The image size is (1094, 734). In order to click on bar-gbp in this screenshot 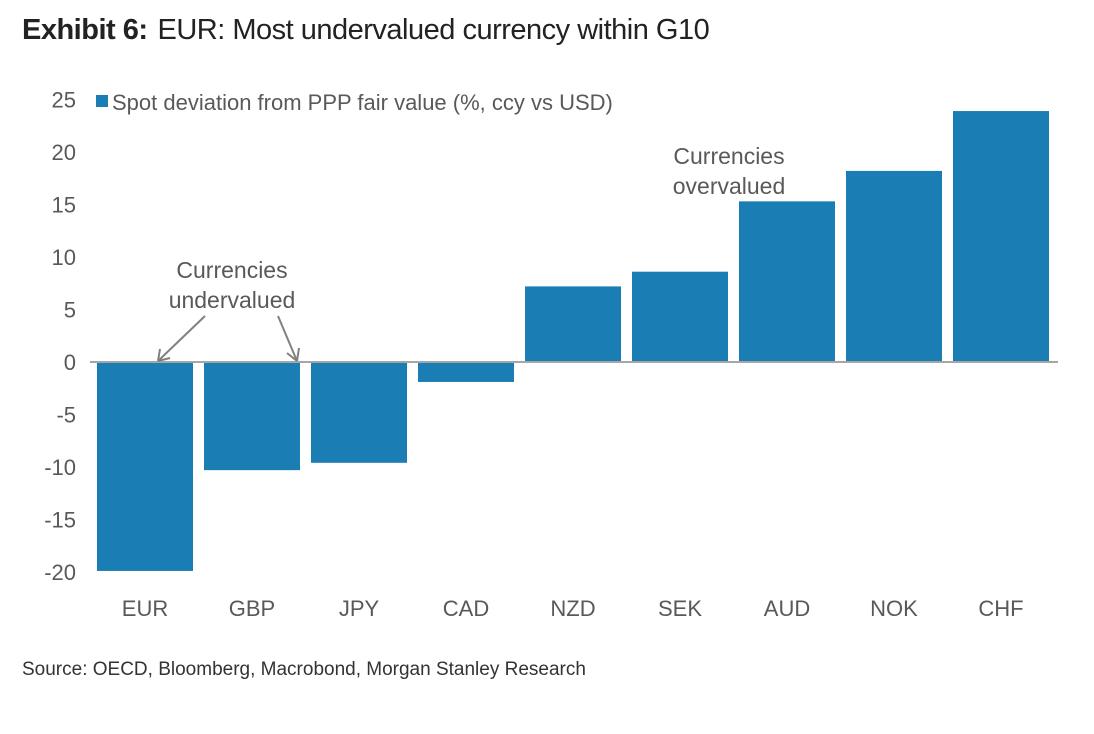, I will do `click(252, 416)`.